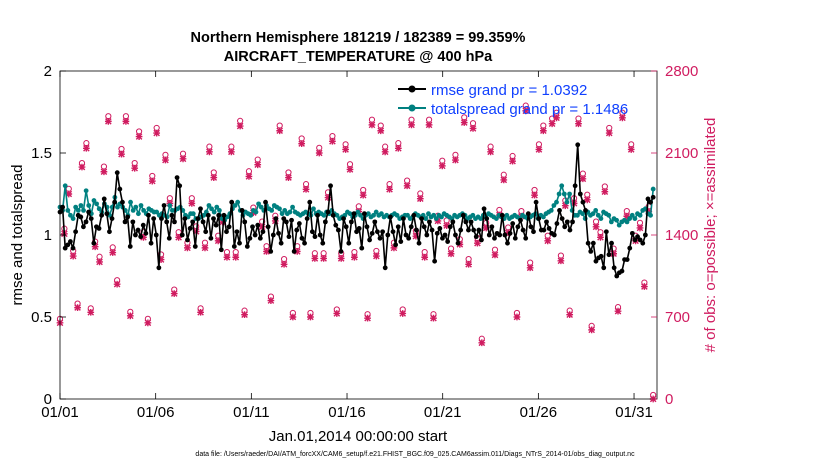 The image size is (830, 470). What do you see at coordinates (156, 412) in the screenshot?
I see `x-tick-label: 01/06` at bounding box center [156, 412].